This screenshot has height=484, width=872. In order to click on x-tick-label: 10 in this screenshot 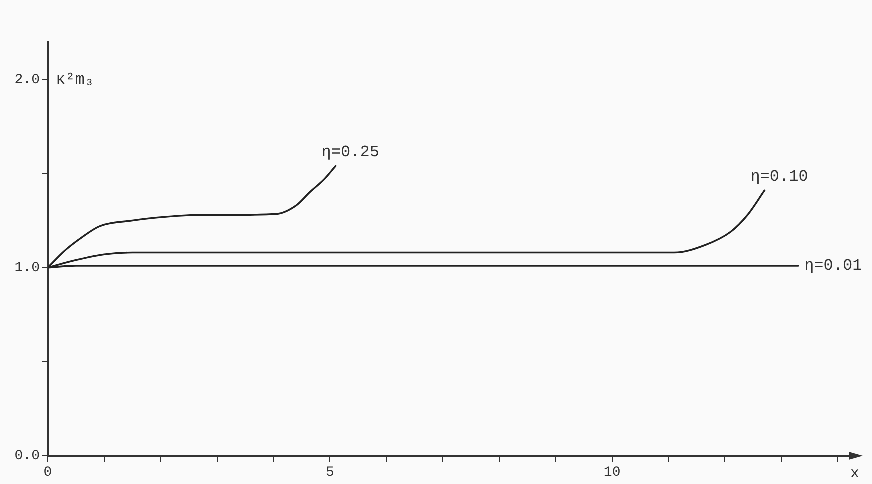, I will do `click(612, 473)`.